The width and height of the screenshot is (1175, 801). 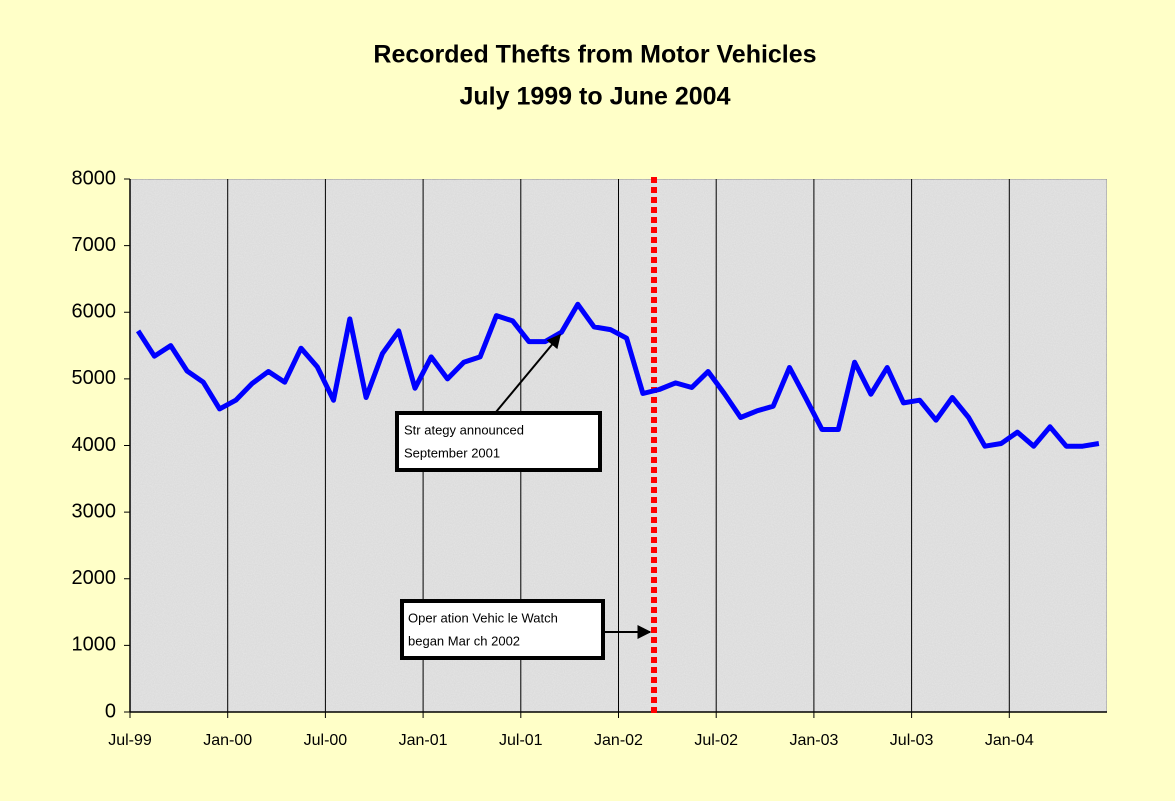 What do you see at coordinates (227, 740) in the screenshot?
I see `x-tick-label: Jan-00` at bounding box center [227, 740].